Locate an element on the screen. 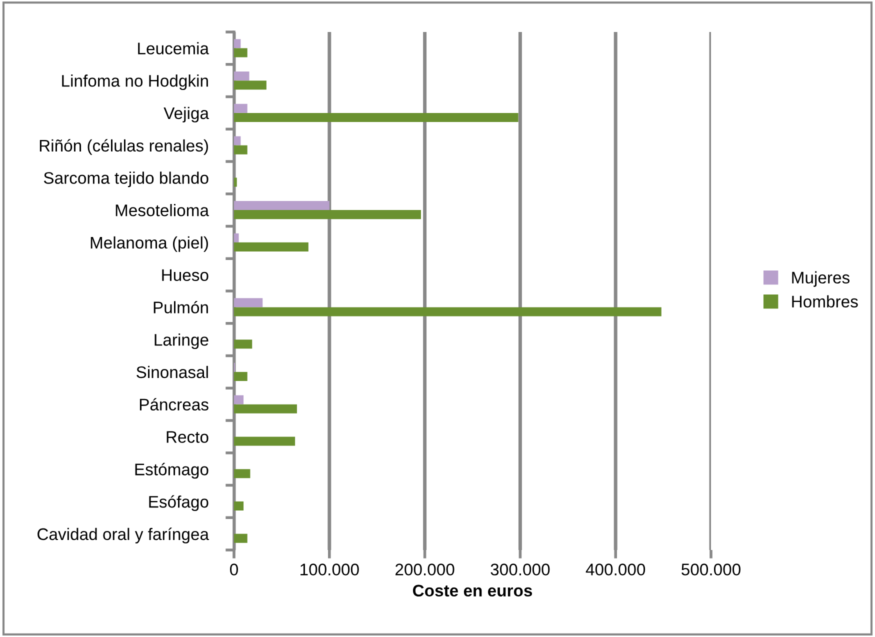 The image size is (875, 637). y-tick-label: Sarcoma tejido blando is located at coordinates (126, 180).